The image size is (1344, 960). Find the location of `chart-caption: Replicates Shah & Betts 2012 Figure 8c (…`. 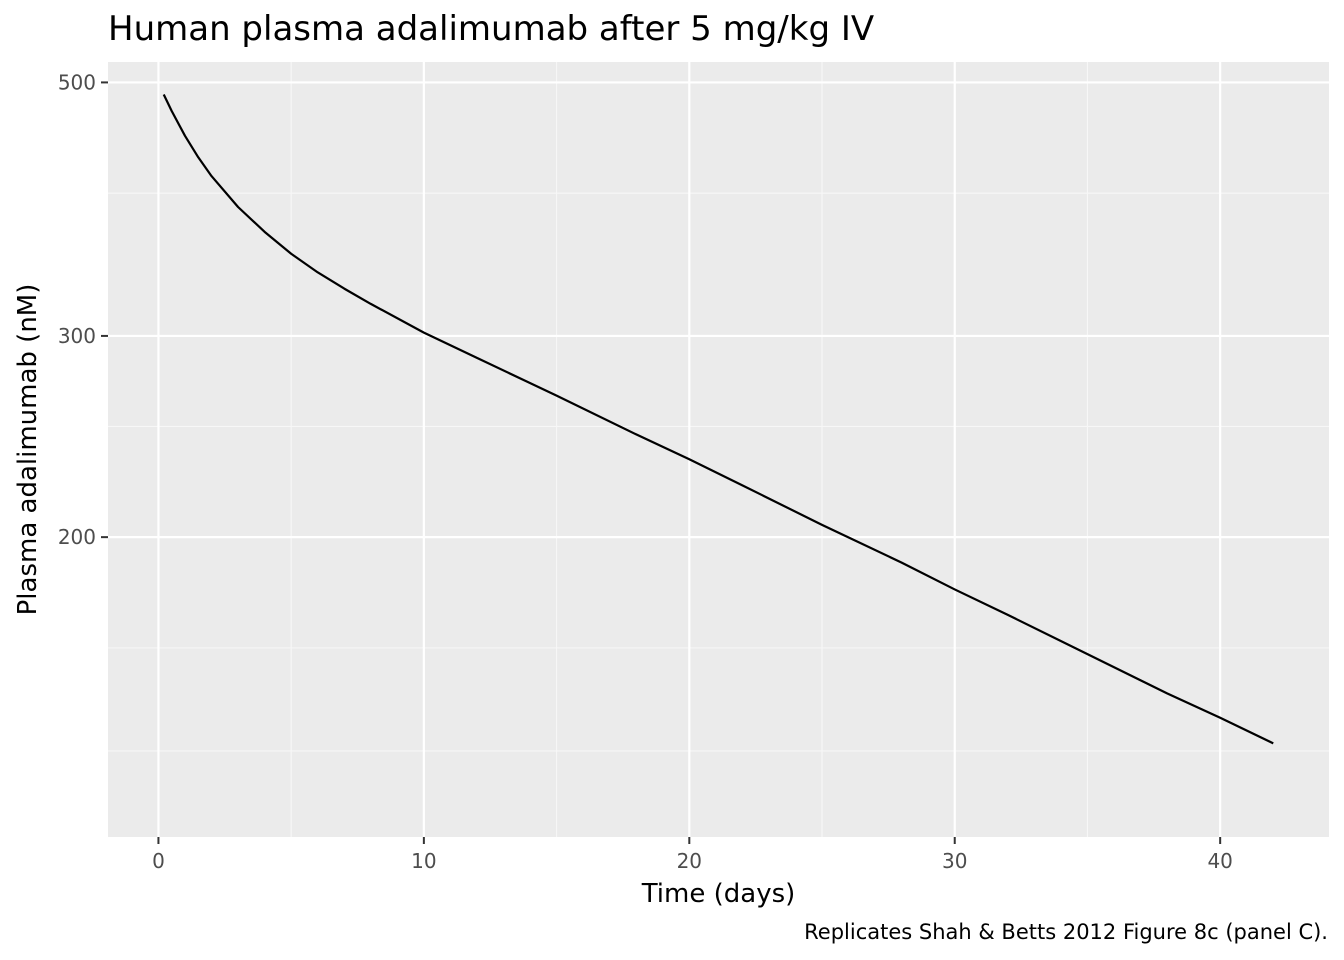

chart-caption: Replicates Shah & Betts 2012 Figure 8c (… is located at coordinates (1066, 932).